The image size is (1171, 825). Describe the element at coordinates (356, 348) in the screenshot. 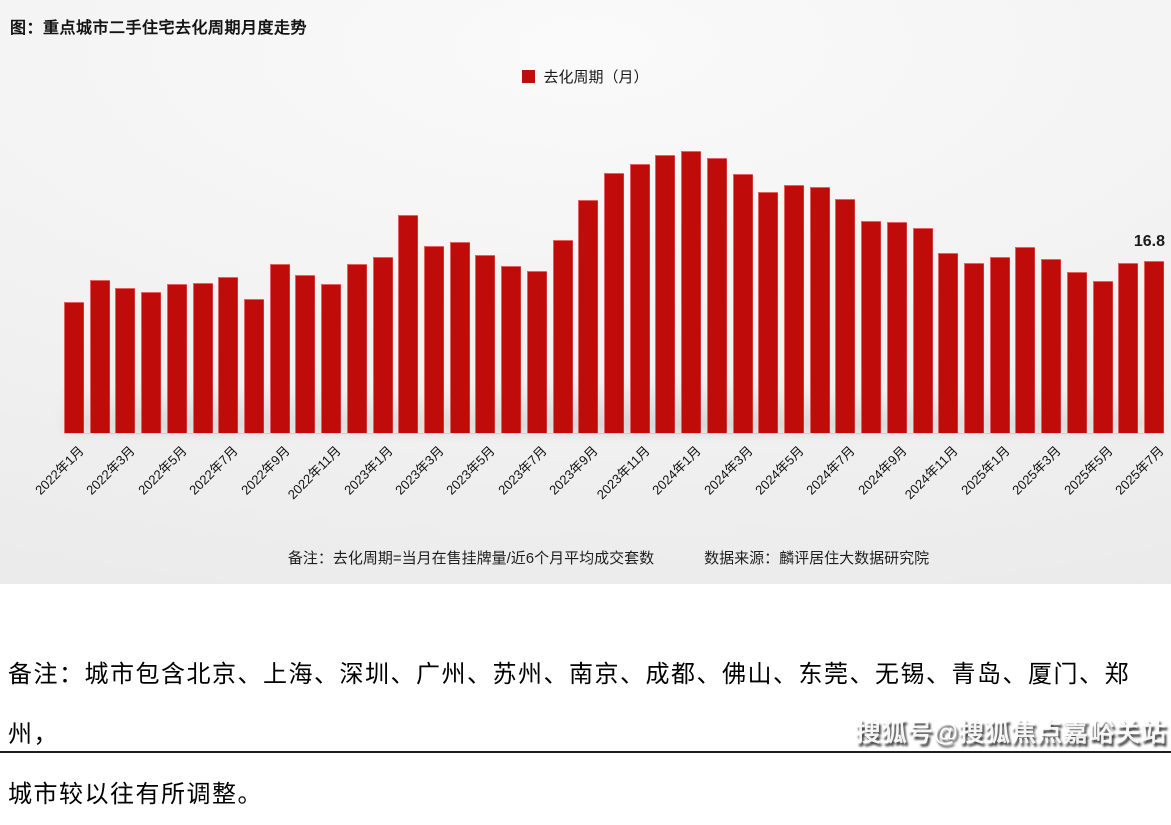

I see `bar-2022年12月` at that location.